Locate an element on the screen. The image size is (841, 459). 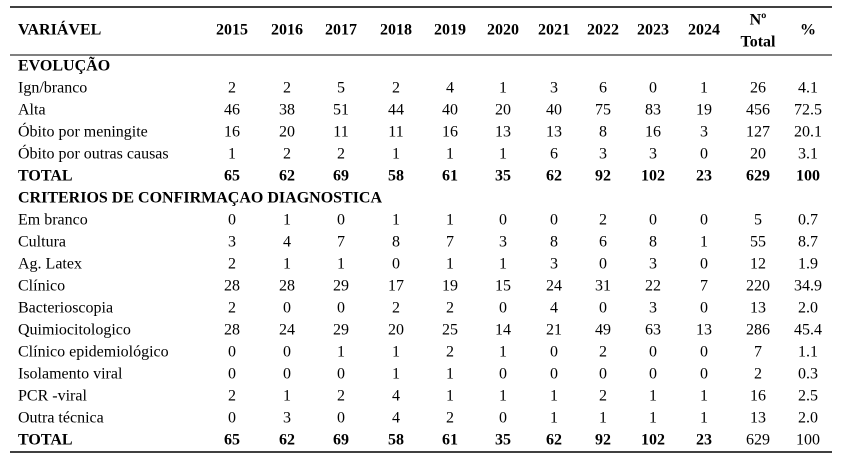
cell: 29 is located at coordinates (341, 286).